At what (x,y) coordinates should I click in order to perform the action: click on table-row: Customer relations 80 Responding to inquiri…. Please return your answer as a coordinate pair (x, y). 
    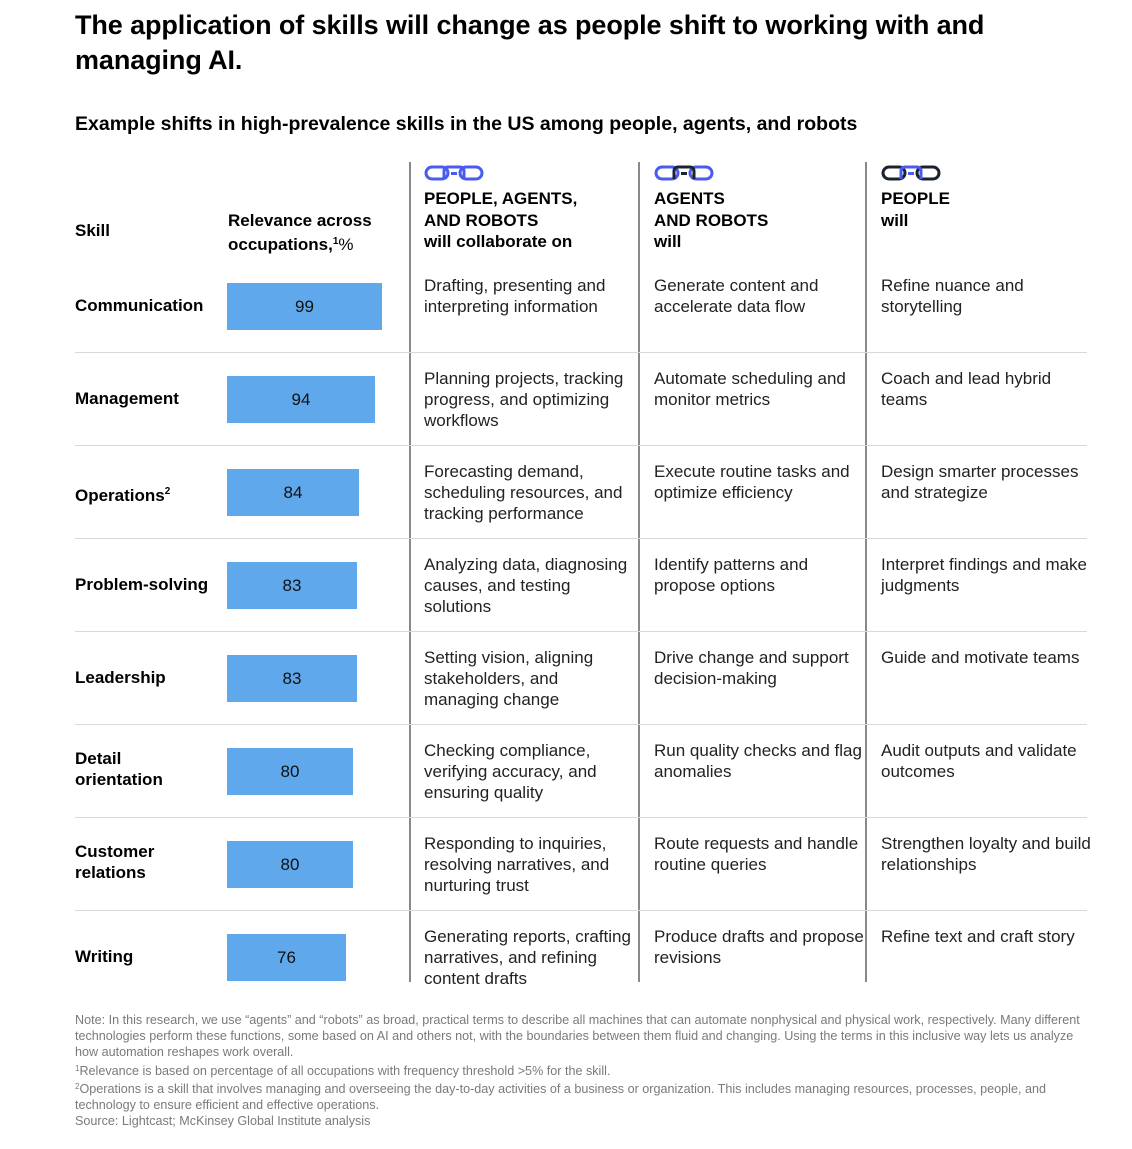
    Looking at the image, I should click on (566, 863).